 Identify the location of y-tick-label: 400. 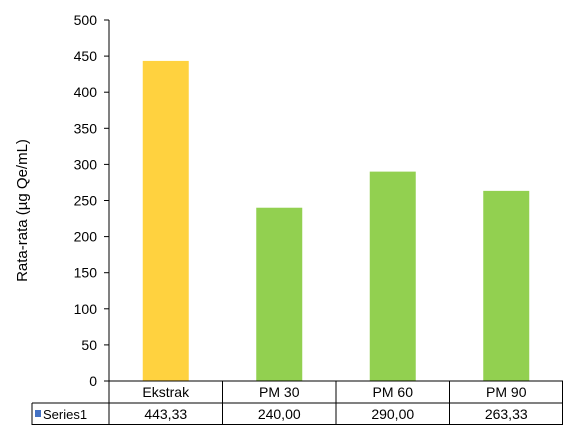
(86, 92).